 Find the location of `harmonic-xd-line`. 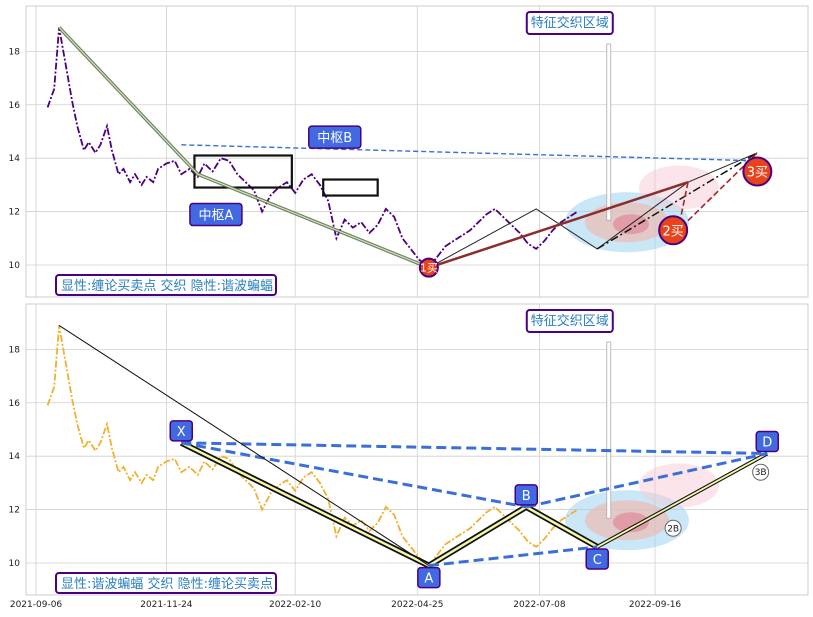

harmonic-xd-line is located at coordinates (474, 448).